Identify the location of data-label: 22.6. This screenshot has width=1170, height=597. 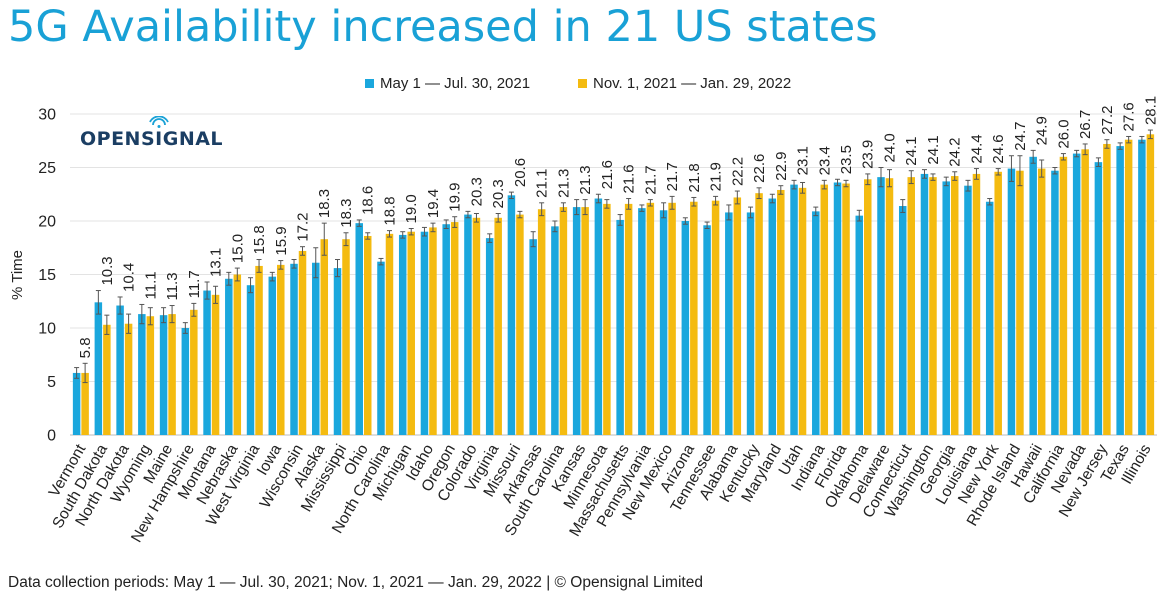
(759, 168).